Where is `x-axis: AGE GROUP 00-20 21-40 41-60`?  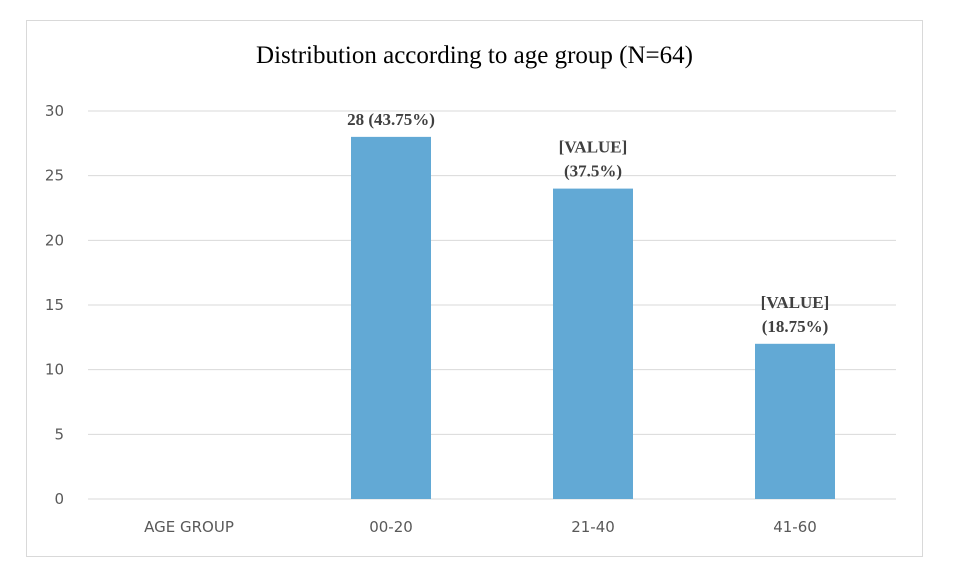 x-axis: AGE GROUP 00-20 21-40 41-60 is located at coordinates (480, 527).